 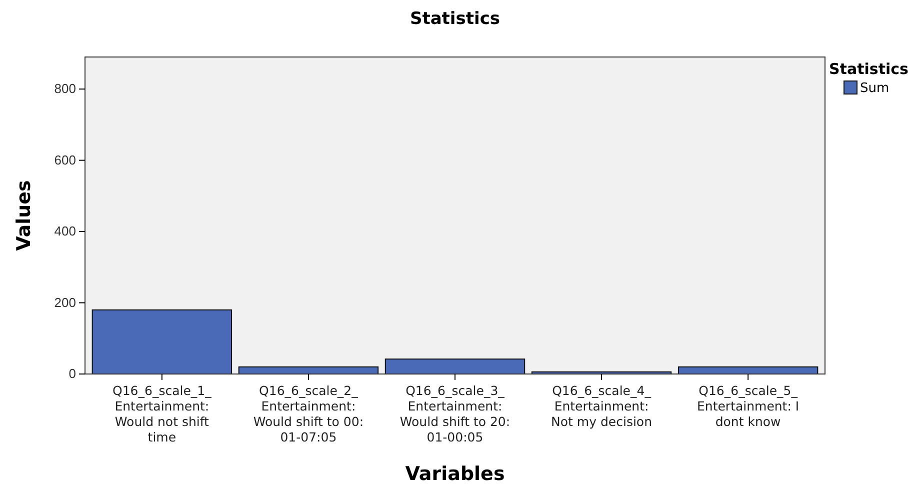 What do you see at coordinates (869, 69) in the screenshot?
I see `legend-title: Statistics` at bounding box center [869, 69].